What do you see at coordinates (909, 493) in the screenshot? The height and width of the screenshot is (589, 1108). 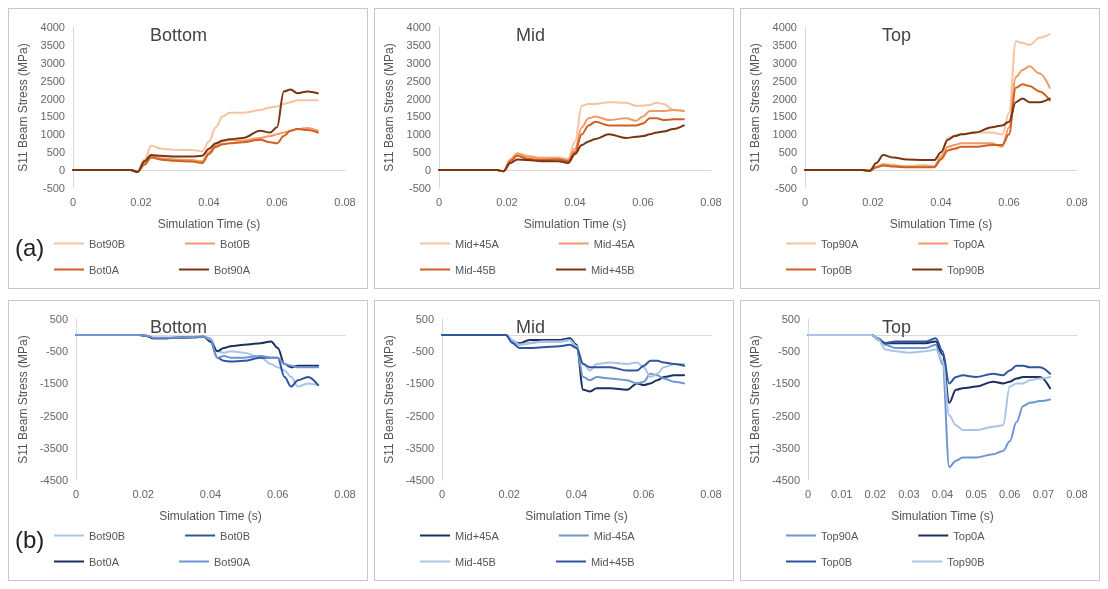 I see `x-tick-label: 0.03` at bounding box center [909, 493].